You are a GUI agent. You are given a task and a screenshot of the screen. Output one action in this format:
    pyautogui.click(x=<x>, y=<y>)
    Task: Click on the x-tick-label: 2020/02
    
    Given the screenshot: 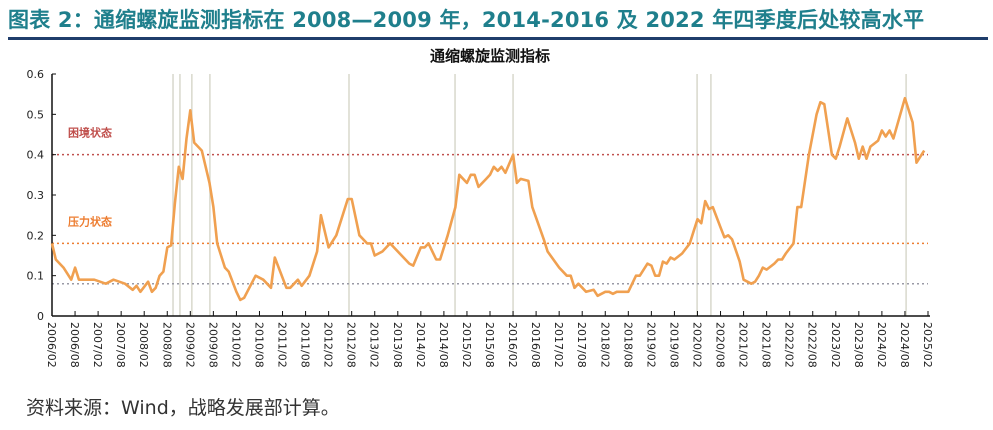 What is the action you would take?
    pyautogui.click(x=696, y=345)
    